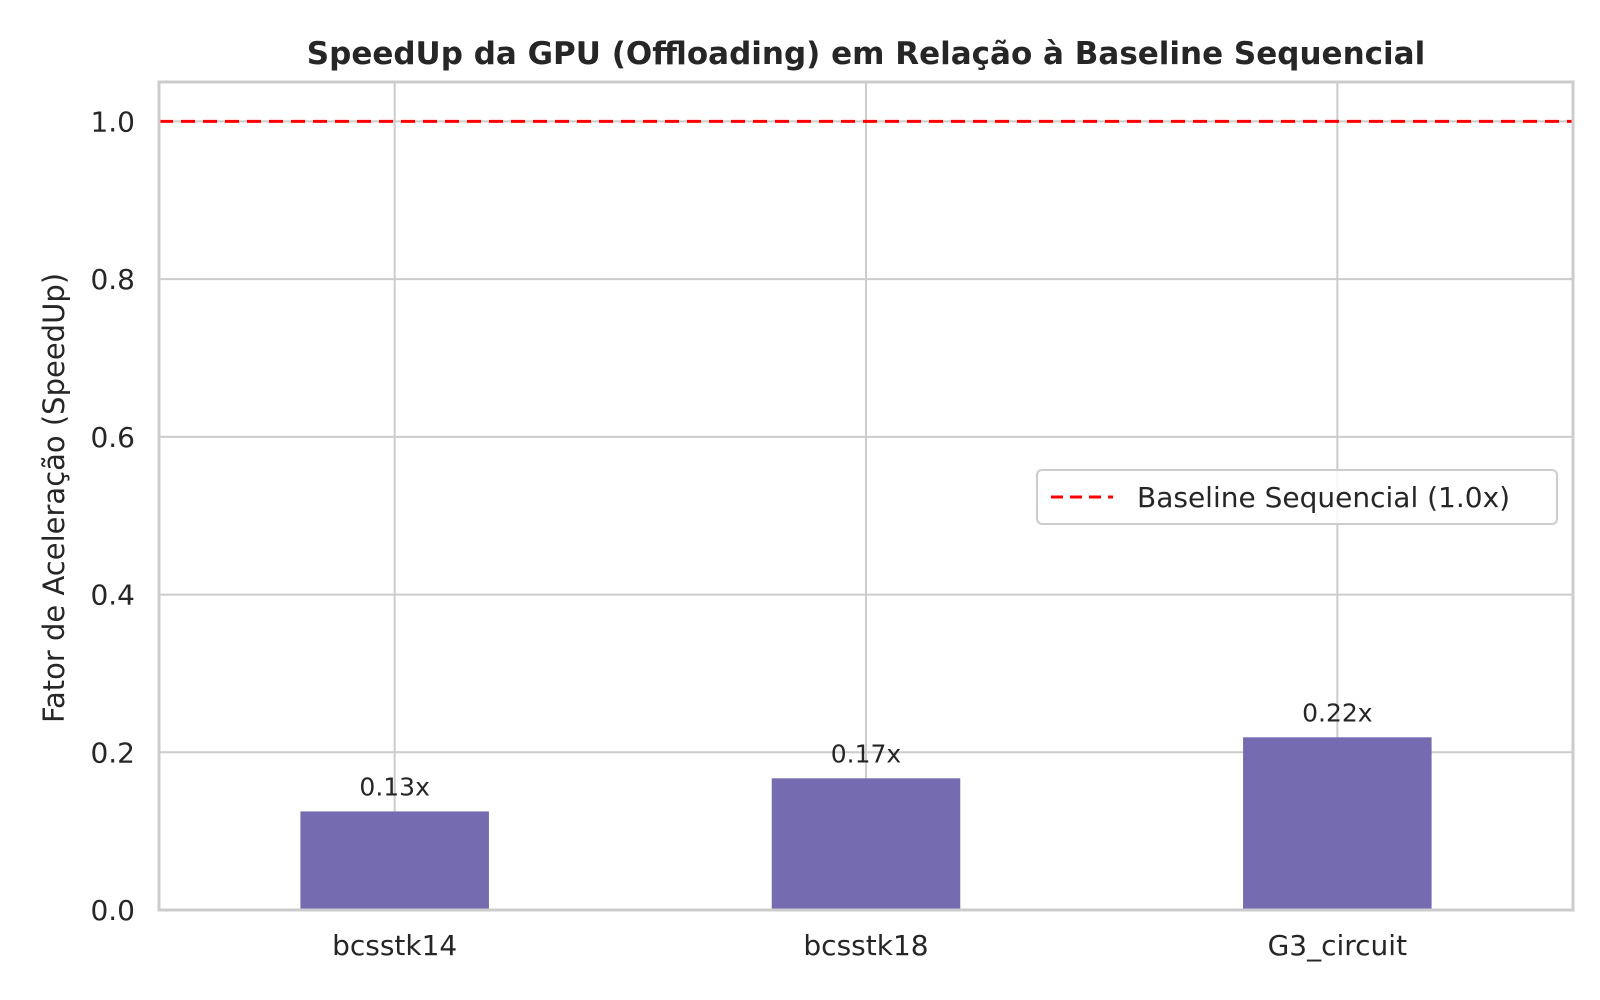 The width and height of the screenshot is (1600, 1000). What do you see at coordinates (112, 910) in the screenshot?
I see `y-tick-label: 0.0` at bounding box center [112, 910].